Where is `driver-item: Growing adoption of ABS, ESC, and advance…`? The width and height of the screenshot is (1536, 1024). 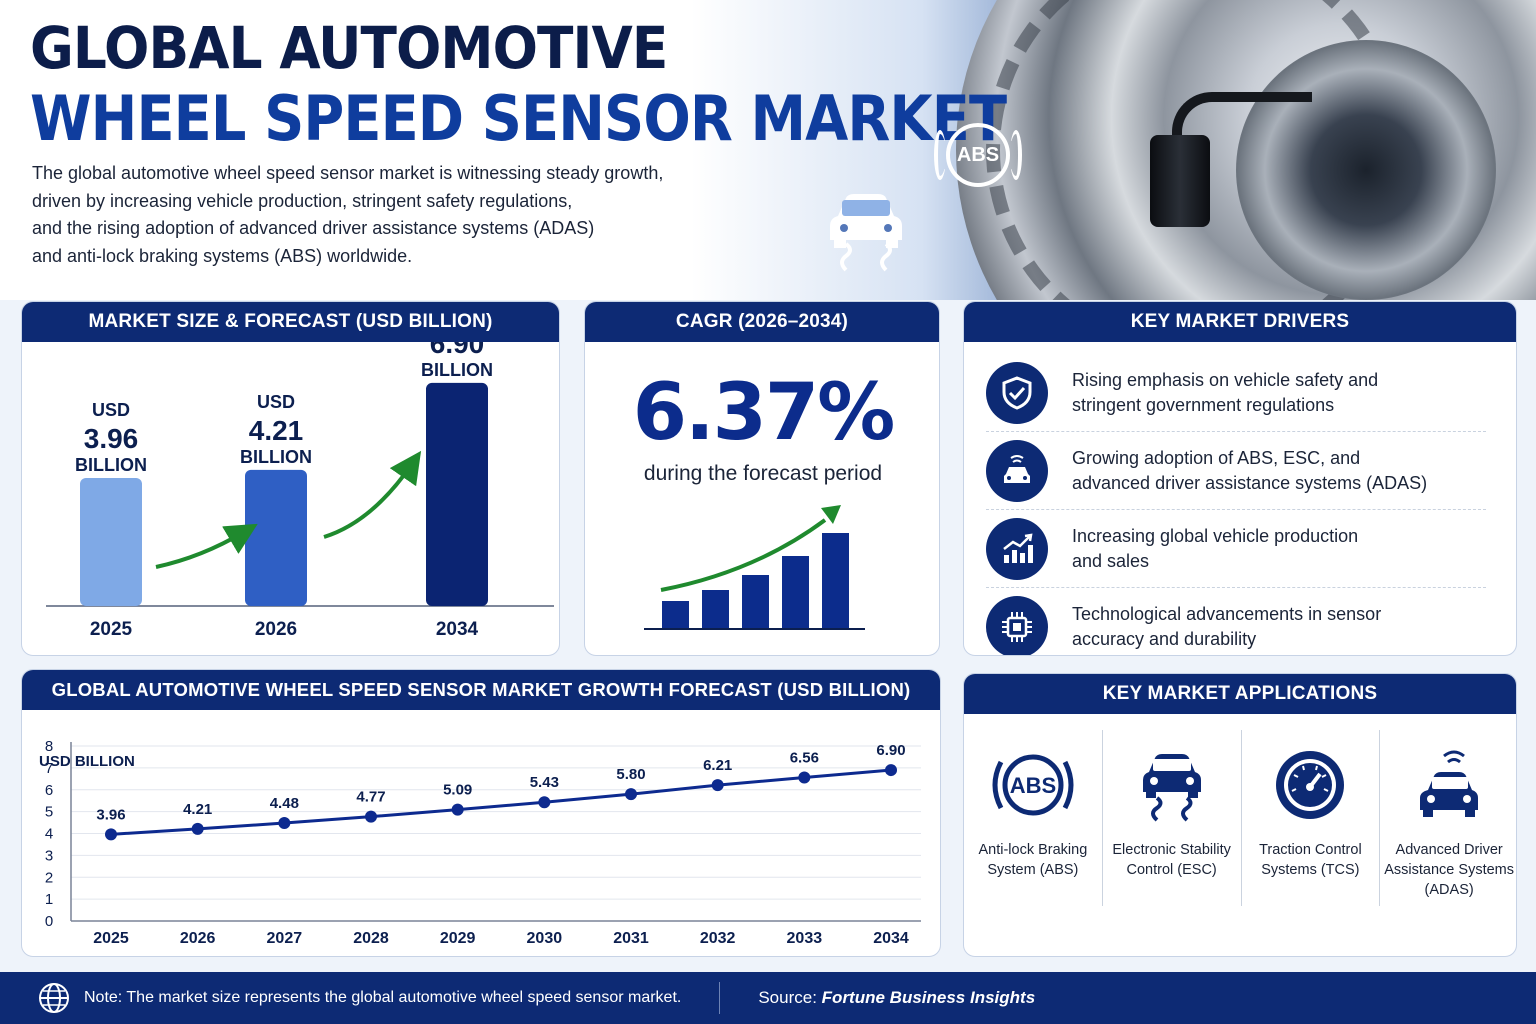 driver-item: Growing adoption of ABS, ESC, and advance… is located at coordinates (1236, 471).